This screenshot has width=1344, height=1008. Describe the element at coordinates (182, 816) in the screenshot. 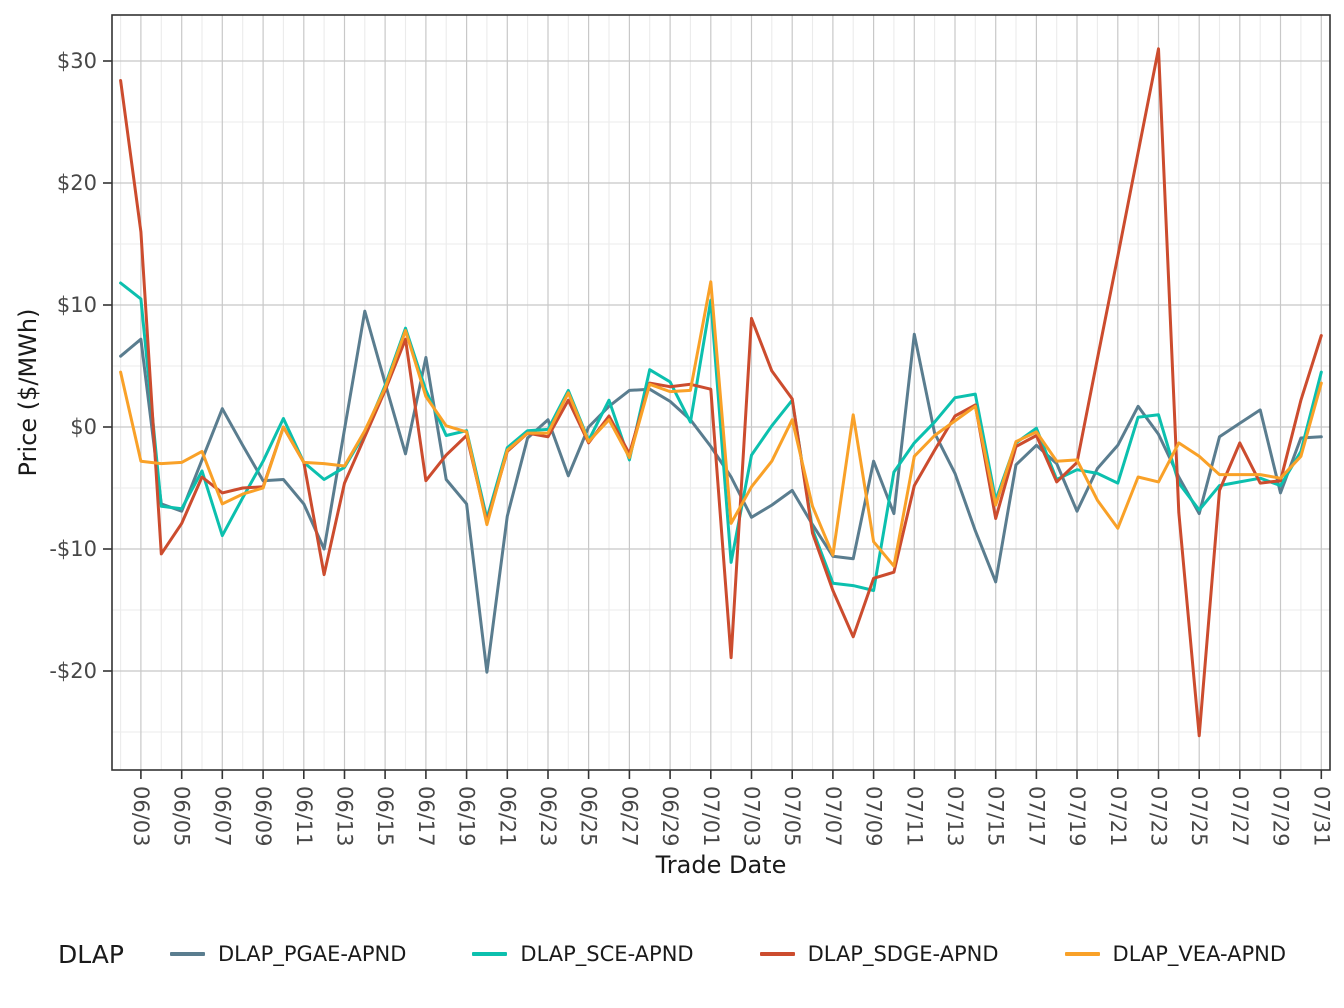

I see `svg-text: 06/05` at that location.